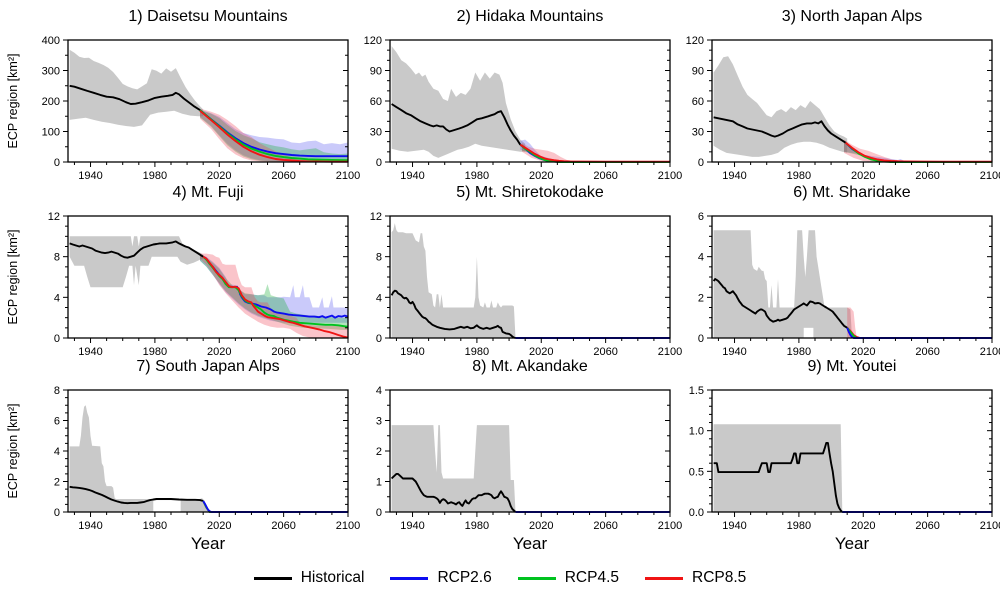 This screenshot has width=1000, height=601. What do you see at coordinates (530, 192) in the screenshot?
I see `chart-5-title: 5) Mt. Shiretokodake` at bounding box center [530, 192].